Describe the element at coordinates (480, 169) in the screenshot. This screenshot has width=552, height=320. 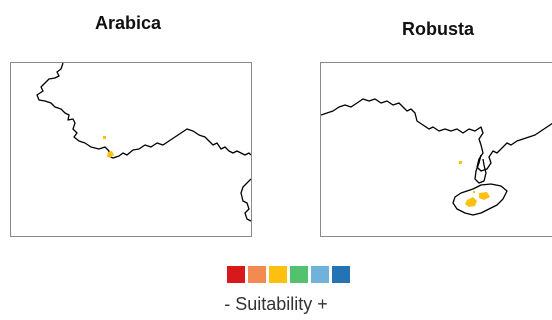
I see `robusta-peninsula` at that location.